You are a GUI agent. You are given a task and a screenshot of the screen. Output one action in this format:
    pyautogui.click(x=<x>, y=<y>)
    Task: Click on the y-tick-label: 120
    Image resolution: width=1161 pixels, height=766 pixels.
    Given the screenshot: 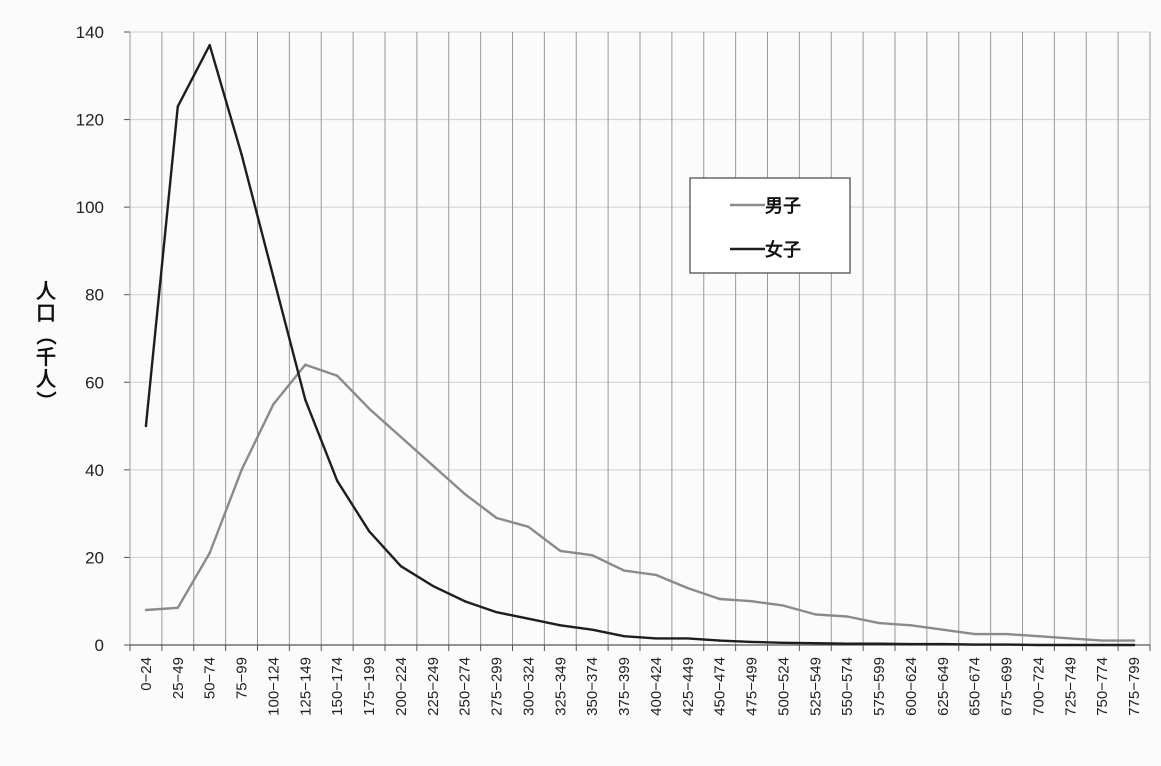 What is the action you would take?
    pyautogui.click(x=90, y=120)
    